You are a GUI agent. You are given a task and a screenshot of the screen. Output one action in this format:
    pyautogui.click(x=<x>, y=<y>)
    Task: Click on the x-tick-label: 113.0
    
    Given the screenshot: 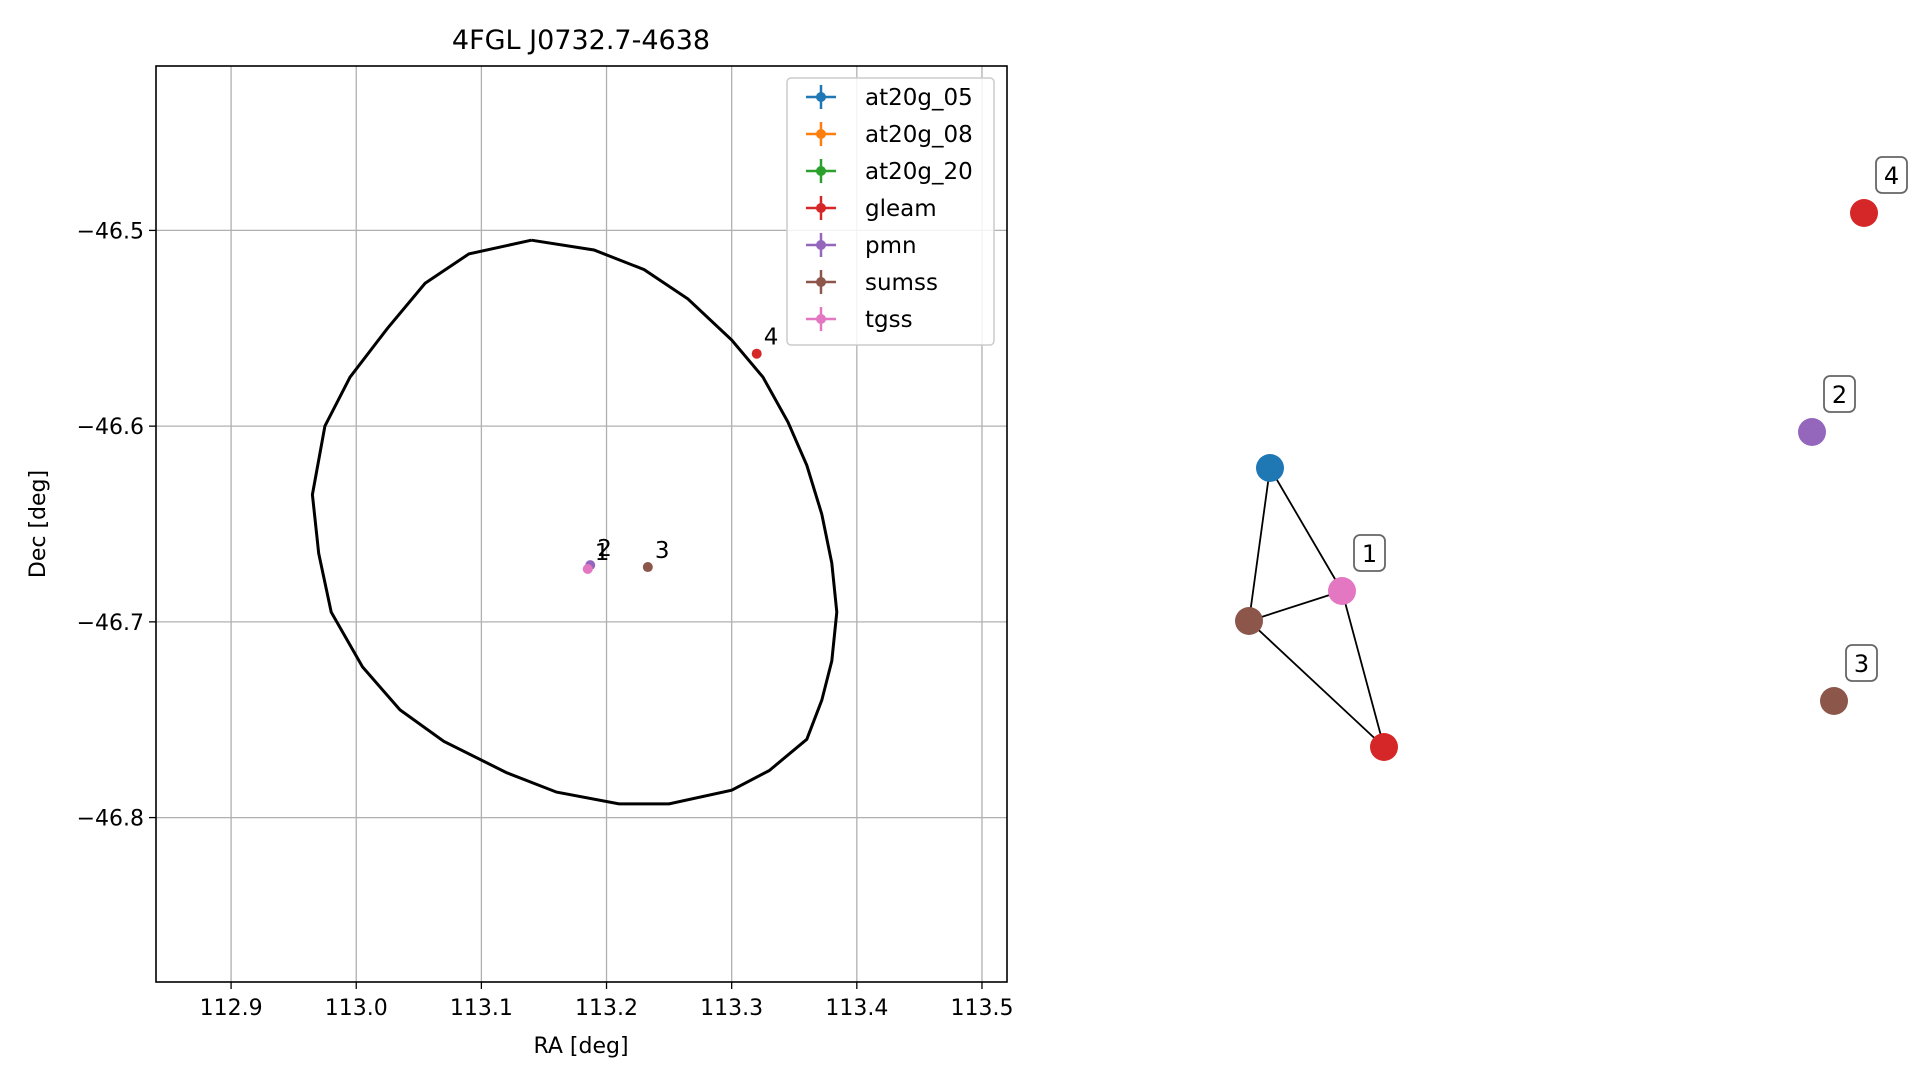 What is the action you would take?
    pyautogui.click(x=356, y=1008)
    